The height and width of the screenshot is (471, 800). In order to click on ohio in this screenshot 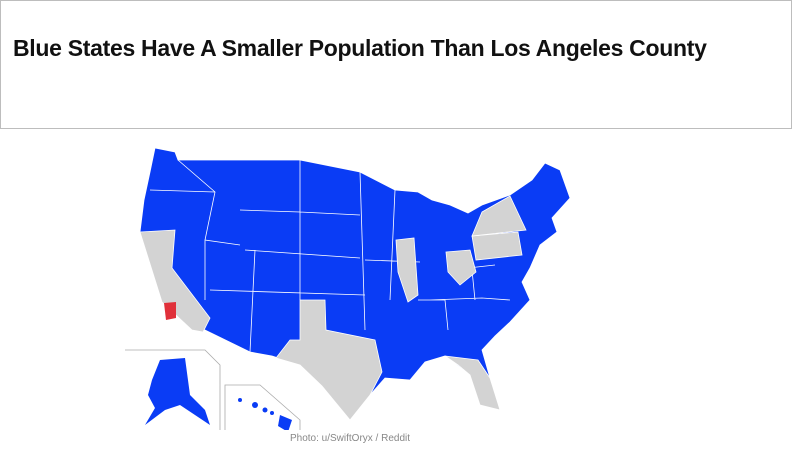, I will do `click(461, 267)`.